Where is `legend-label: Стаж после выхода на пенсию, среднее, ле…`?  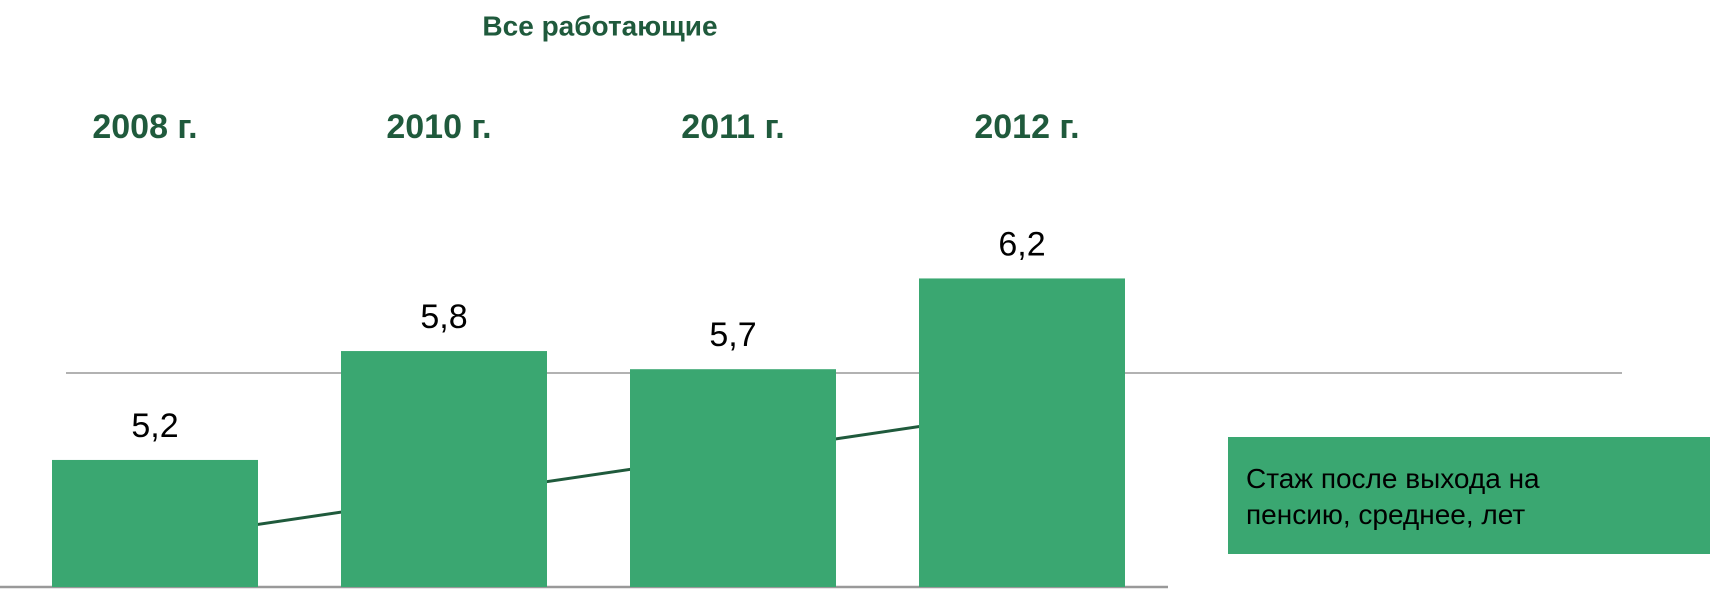 legend-label: Стаж после выхода на пенсию, среднее, ле… is located at coordinates (1393, 496).